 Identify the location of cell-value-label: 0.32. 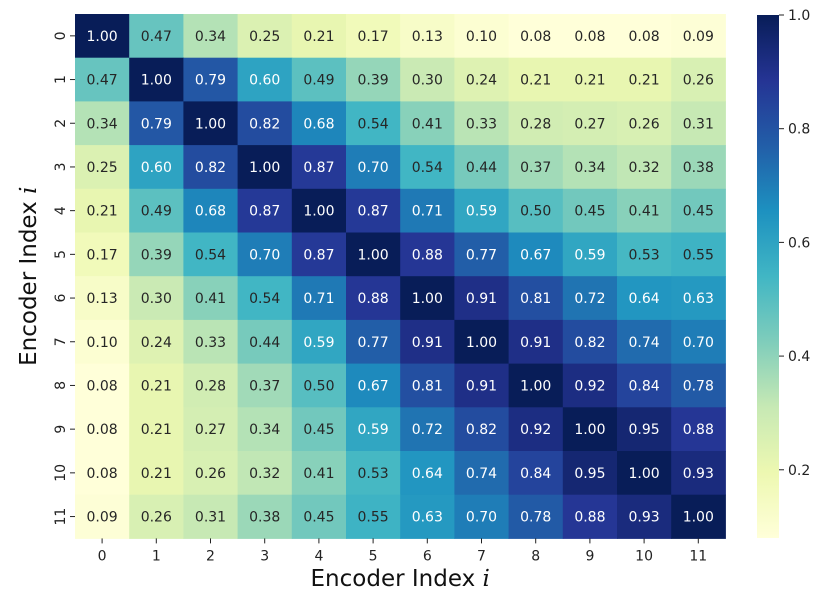
(644, 168).